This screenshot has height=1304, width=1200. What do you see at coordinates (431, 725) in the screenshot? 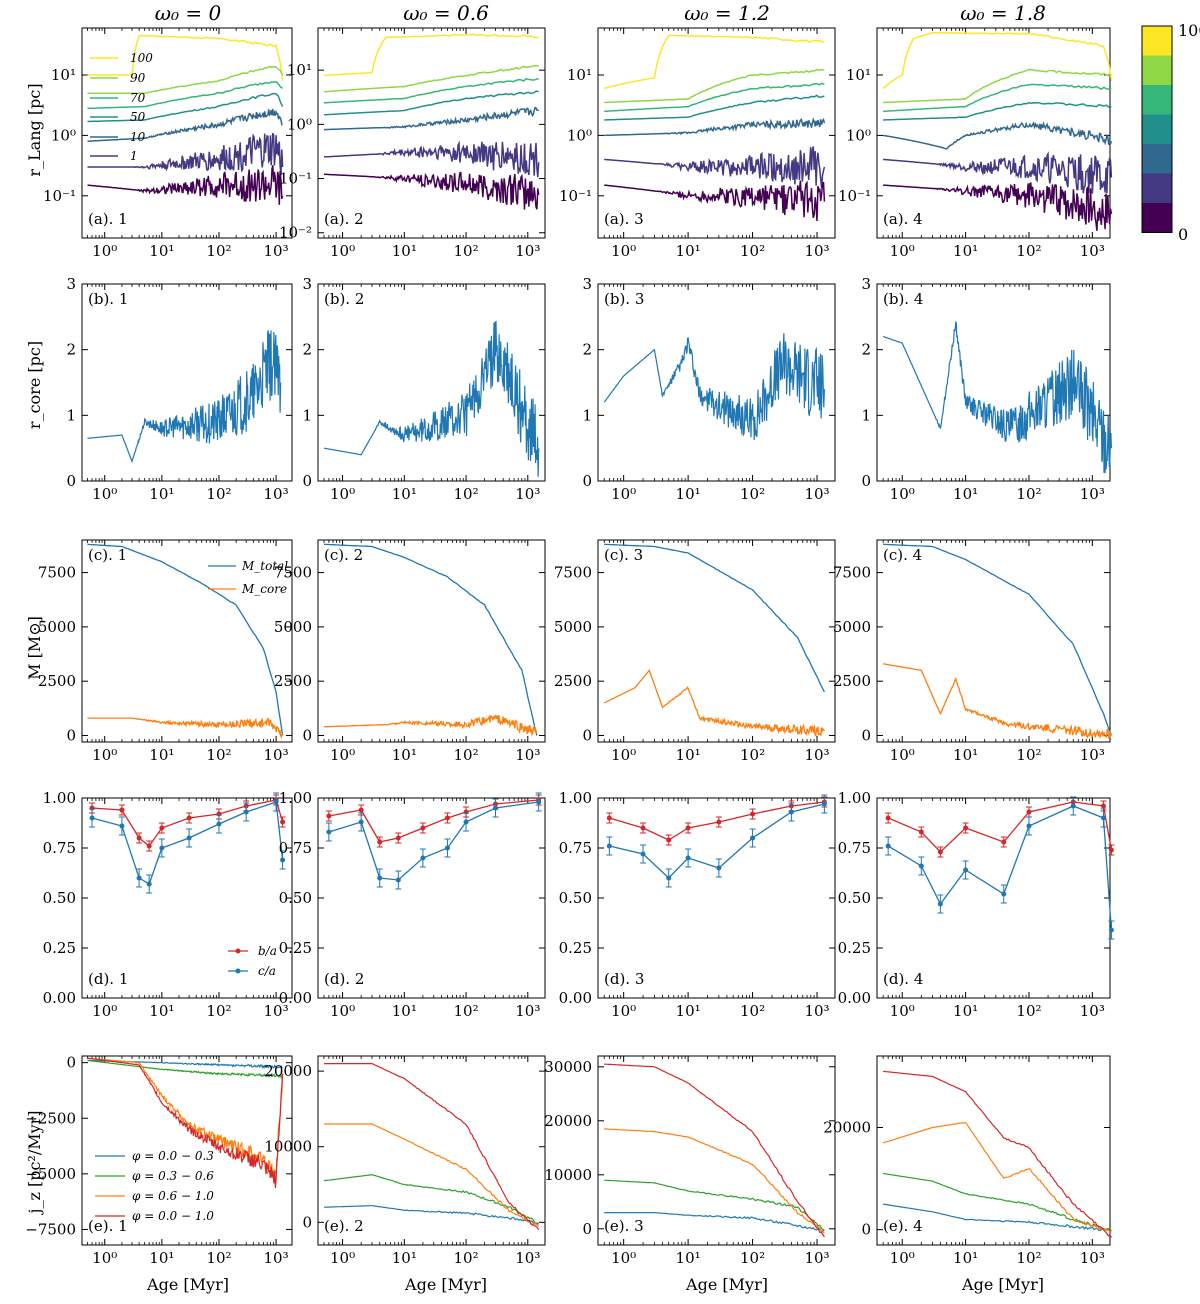
I see `core-mass-line` at bounding box center [431, 725].